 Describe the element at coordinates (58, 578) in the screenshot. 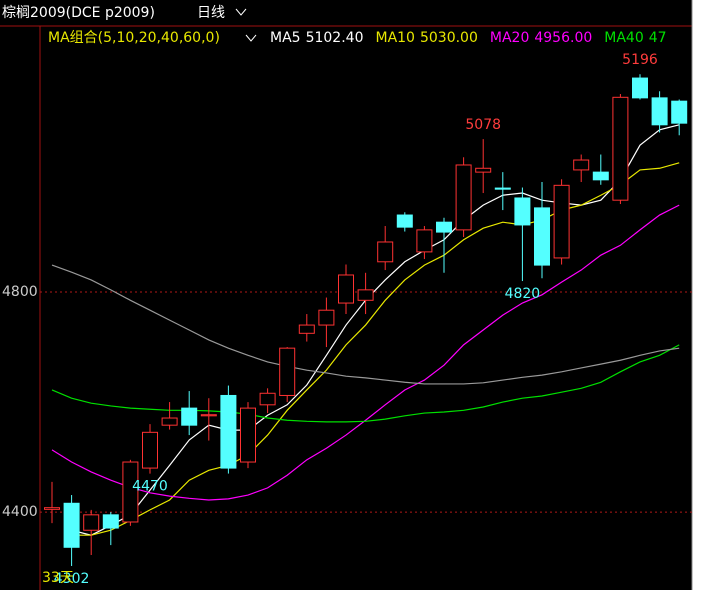

I see `day-count: 33天` at that location.